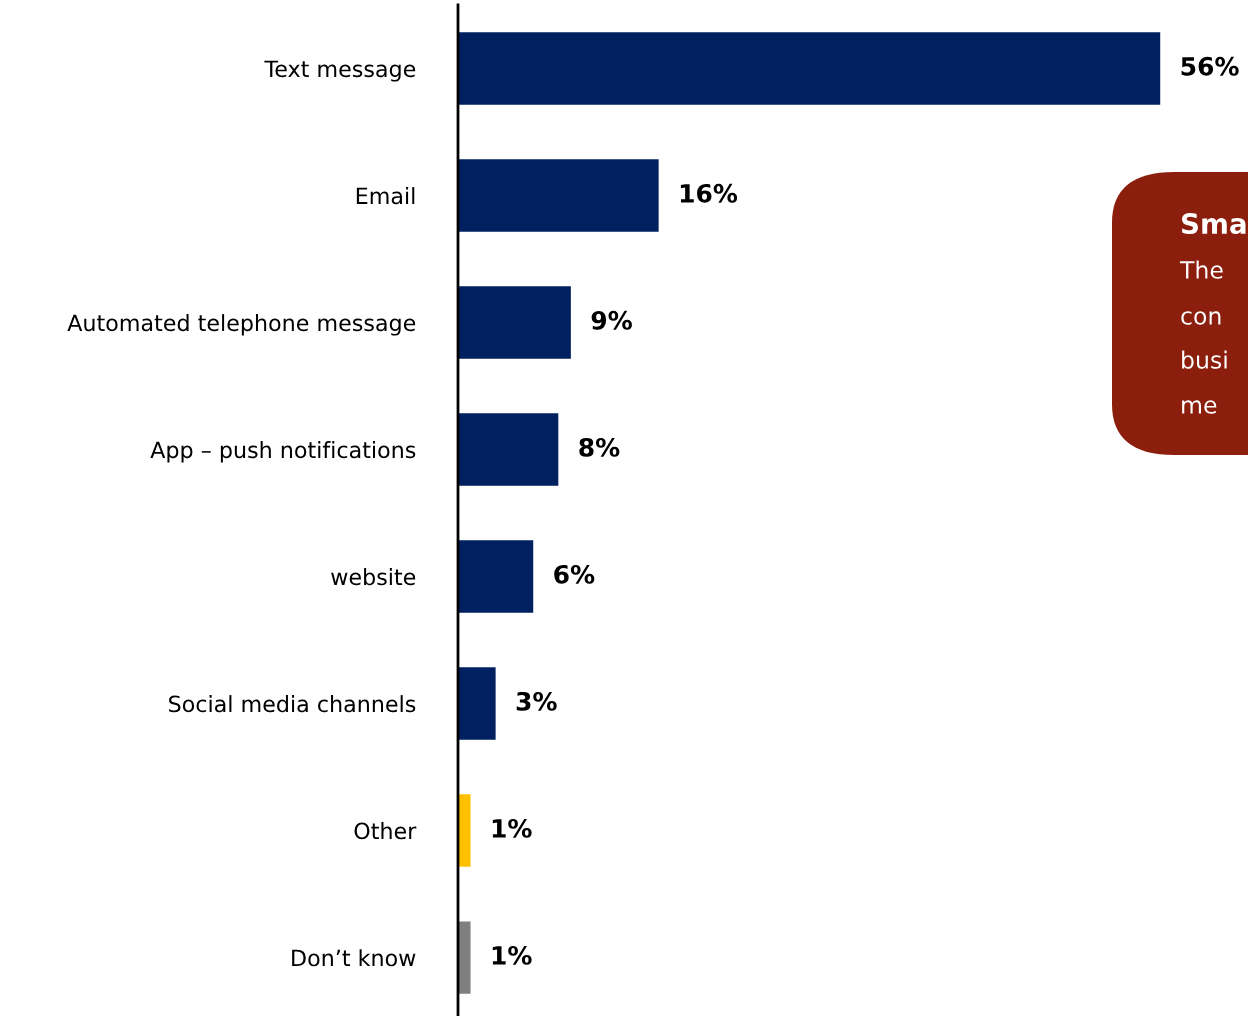  I want to click on y-tick-label: Text message, so click(340, 71).